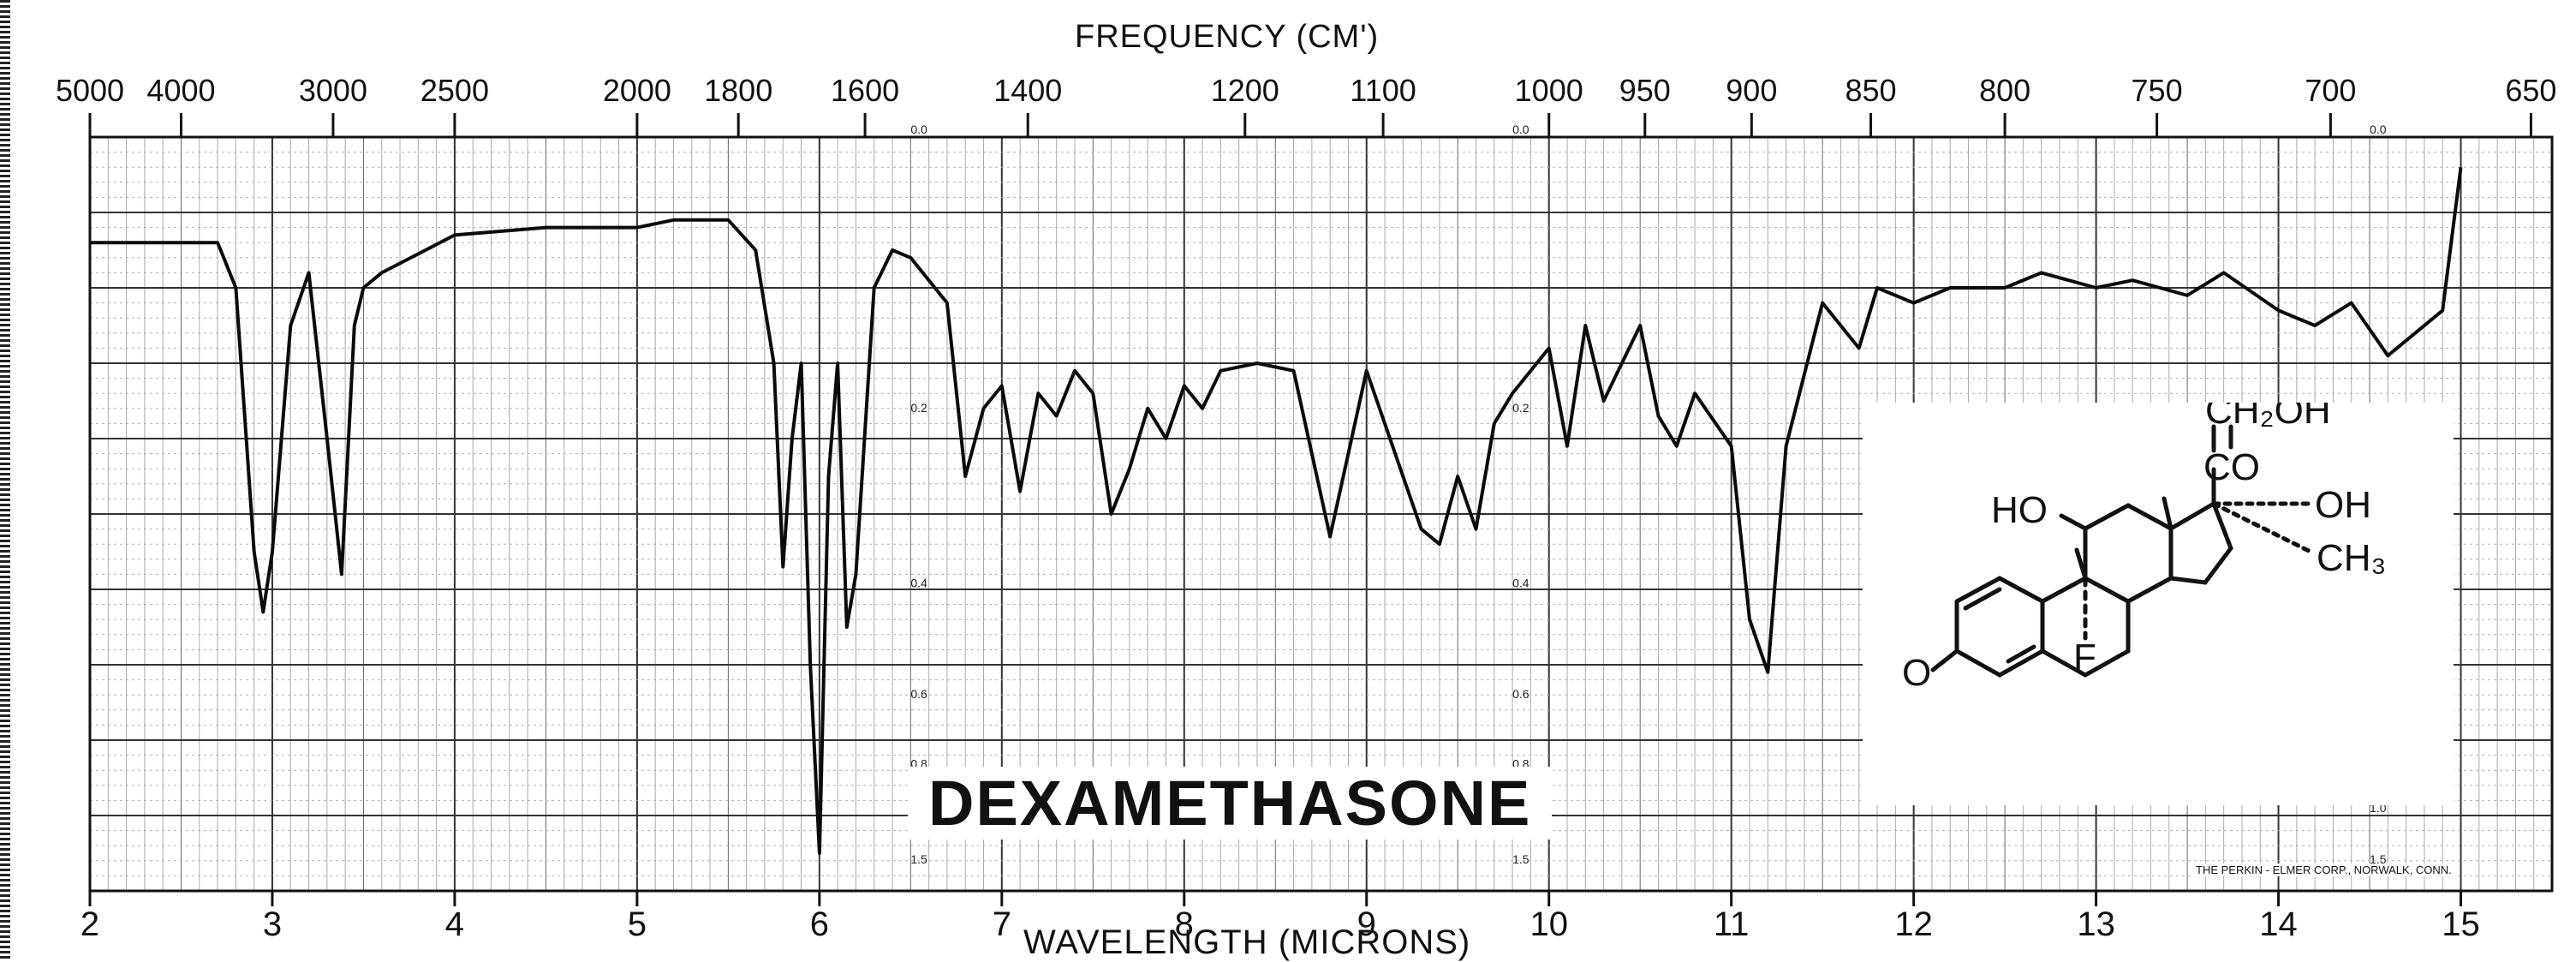 The width and height of the screenshot is (2576, 962). What do you see at coordinates (2343, 505) in the screenshot?
I see `label-oh: OH` at bounding box center [2343, 505].